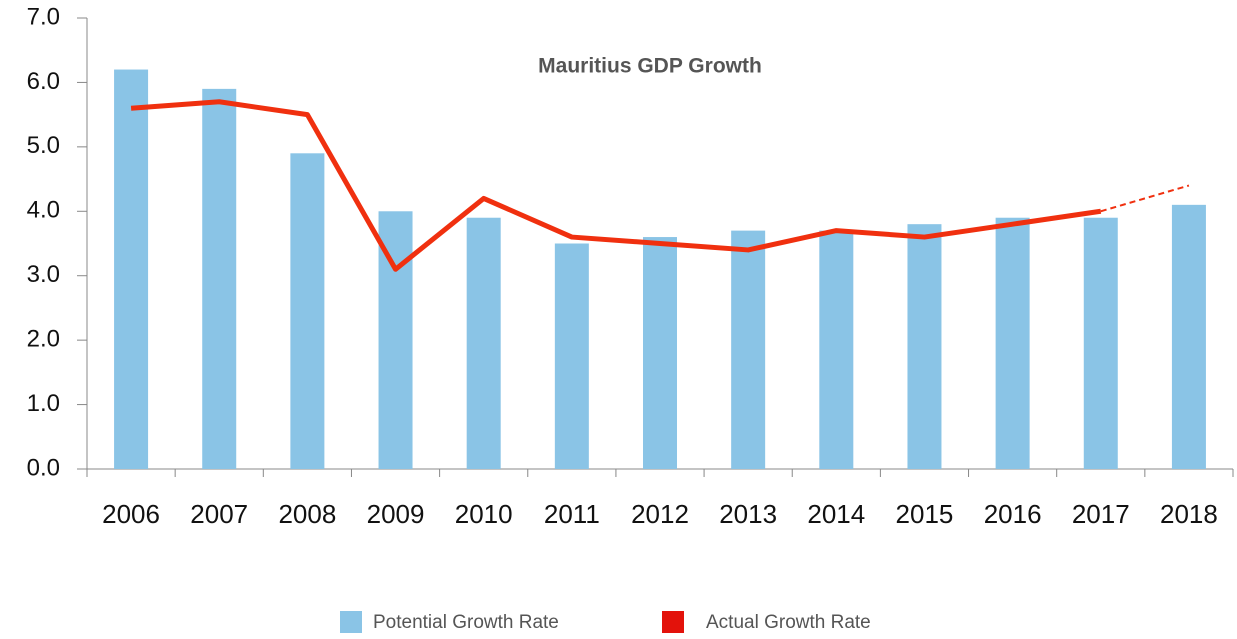 The width and height of the screenshot is (1237, 639). What do you see at coordinates (396, 514) in the screenshot?
I see `x-tick-label: 2009` at bounding box center [396, 514].